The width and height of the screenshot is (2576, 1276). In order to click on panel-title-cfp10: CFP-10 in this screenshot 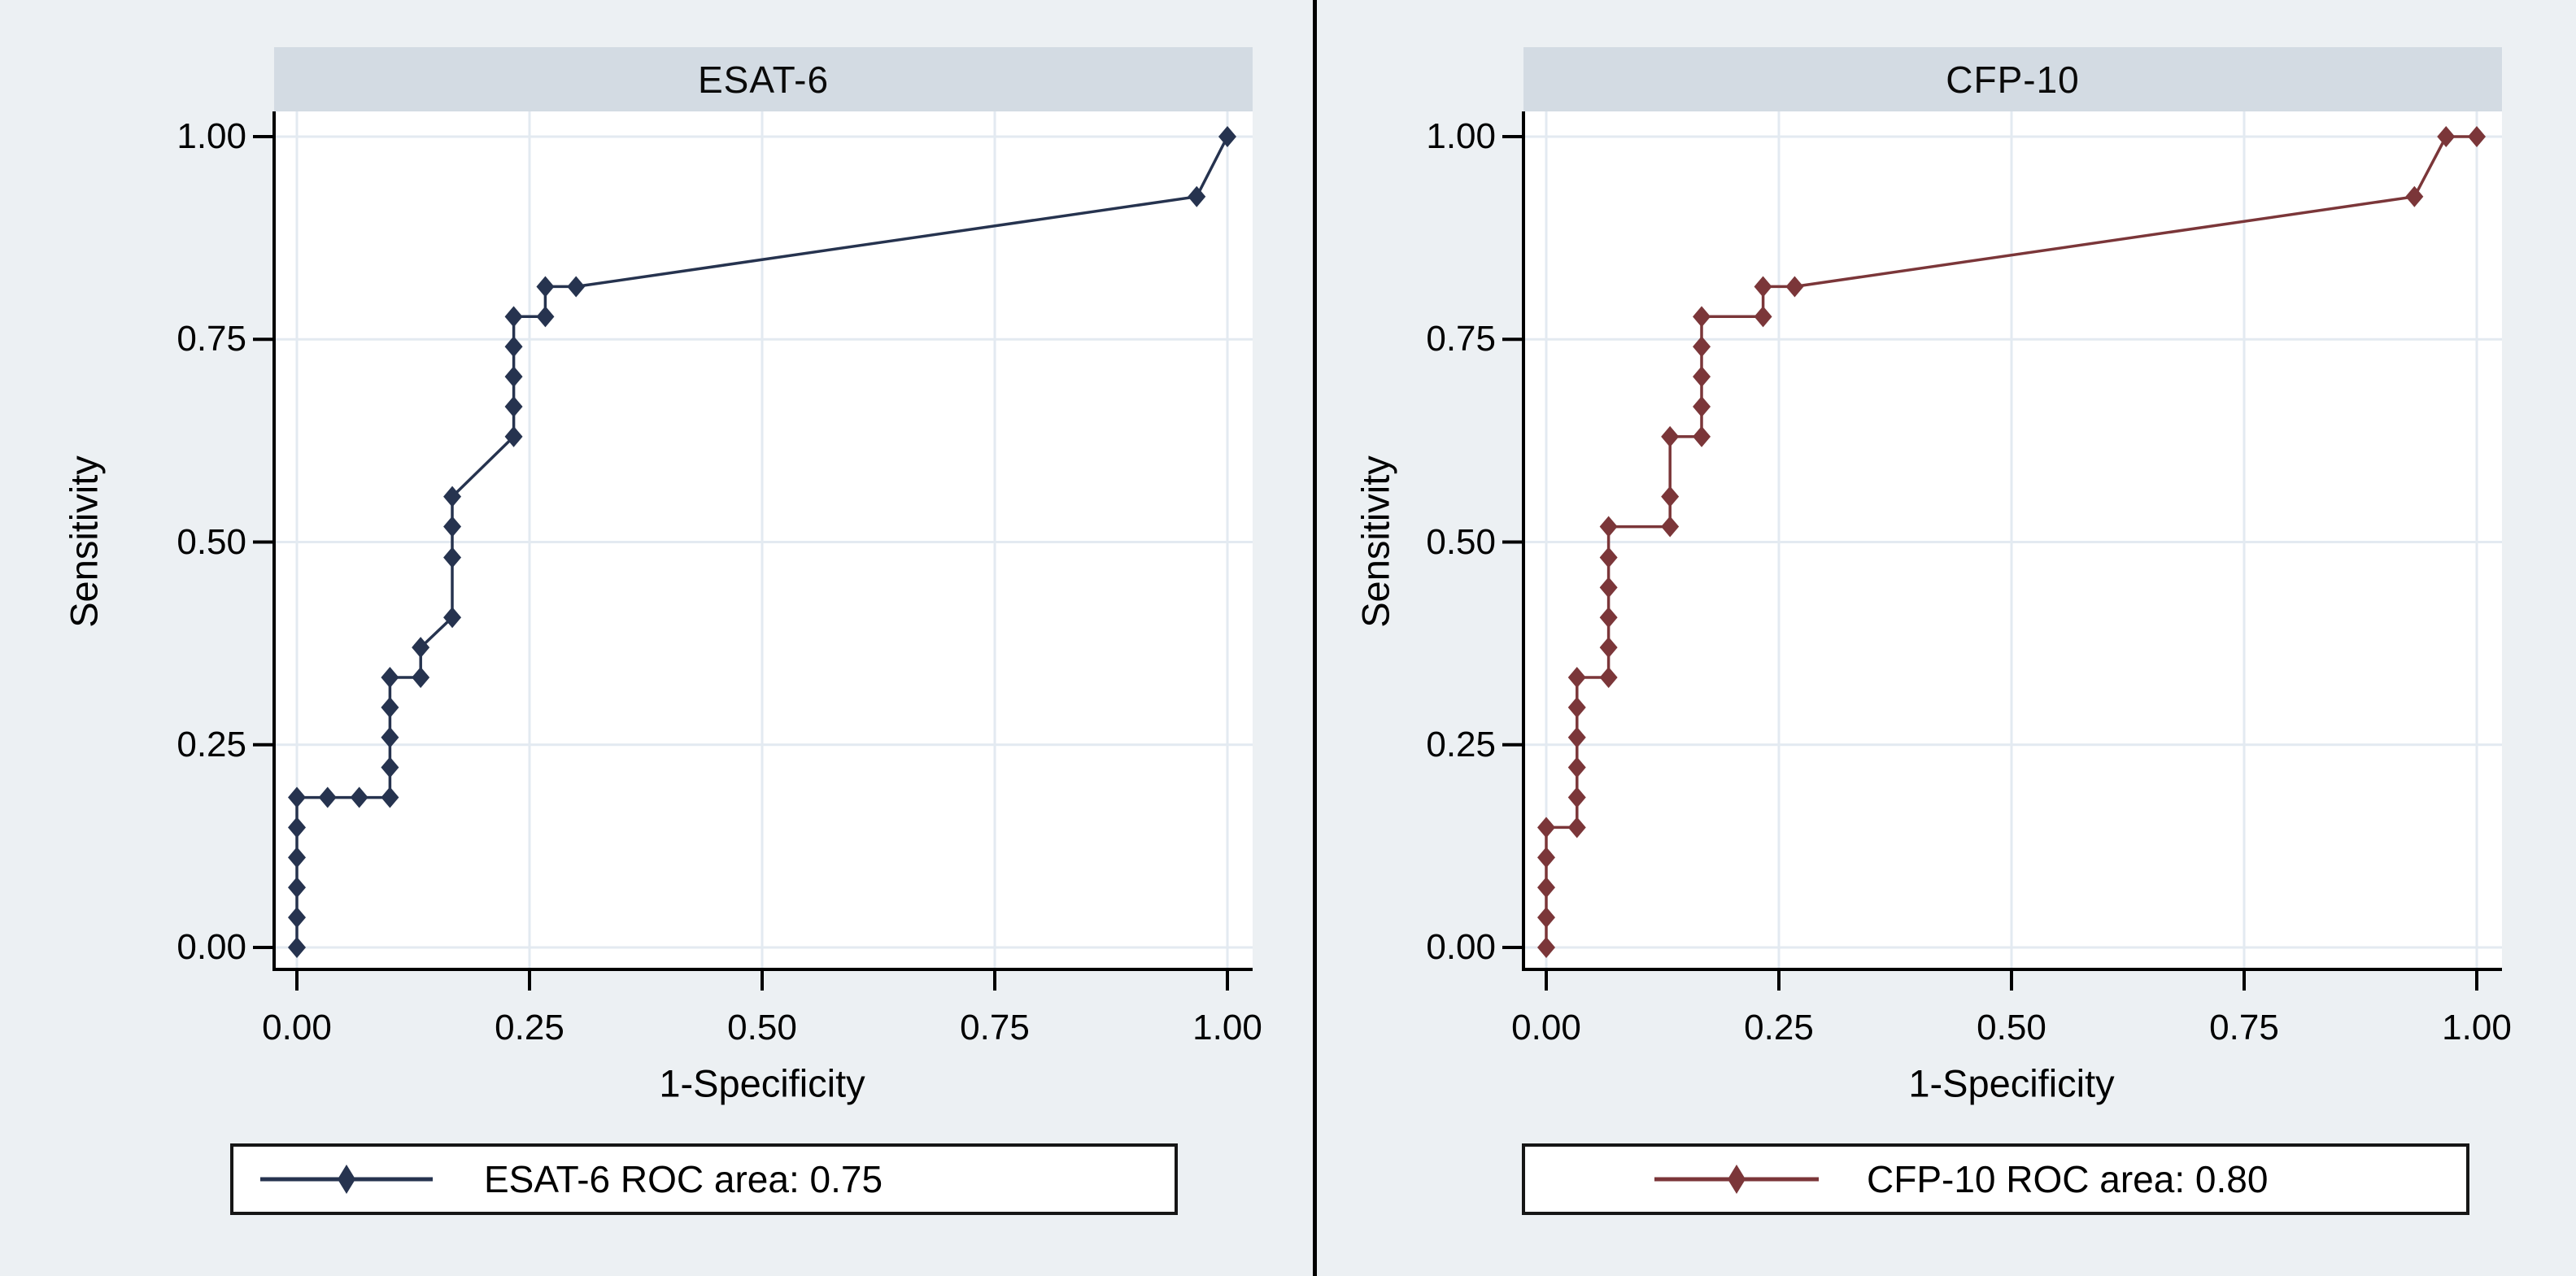, I will do `click(2013, 79)`.